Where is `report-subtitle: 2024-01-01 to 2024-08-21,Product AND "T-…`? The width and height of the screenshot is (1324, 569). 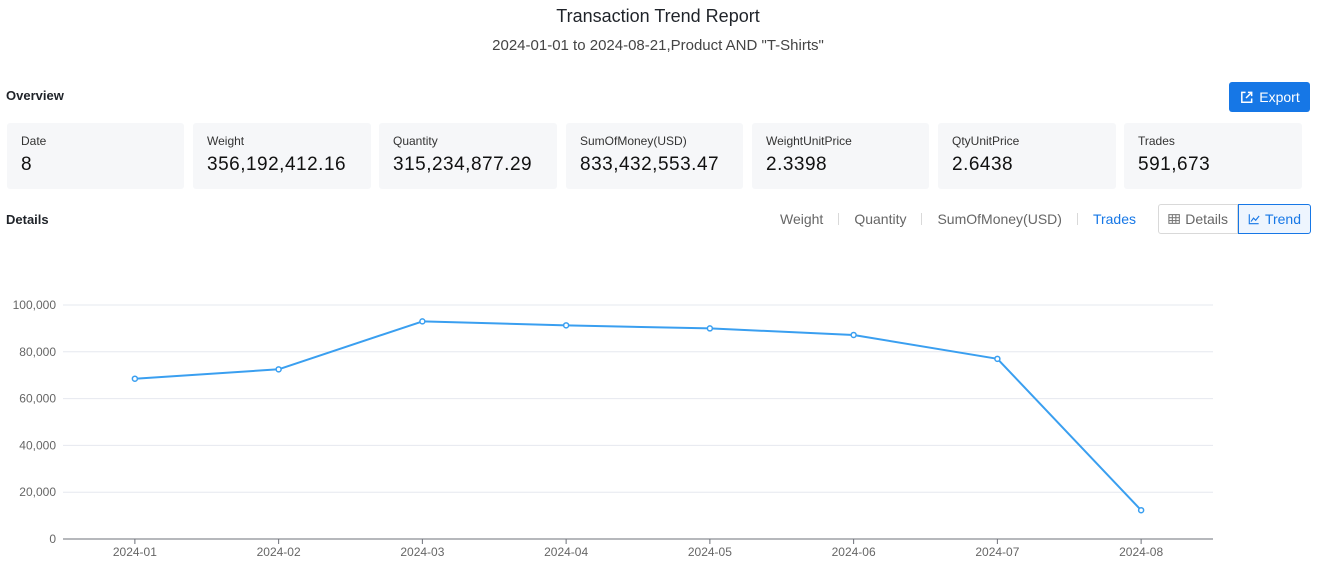 report-subtitle: 2024-01-01 to 2024-08-21,Product AND "T-… is located at coordinates (658, 45).